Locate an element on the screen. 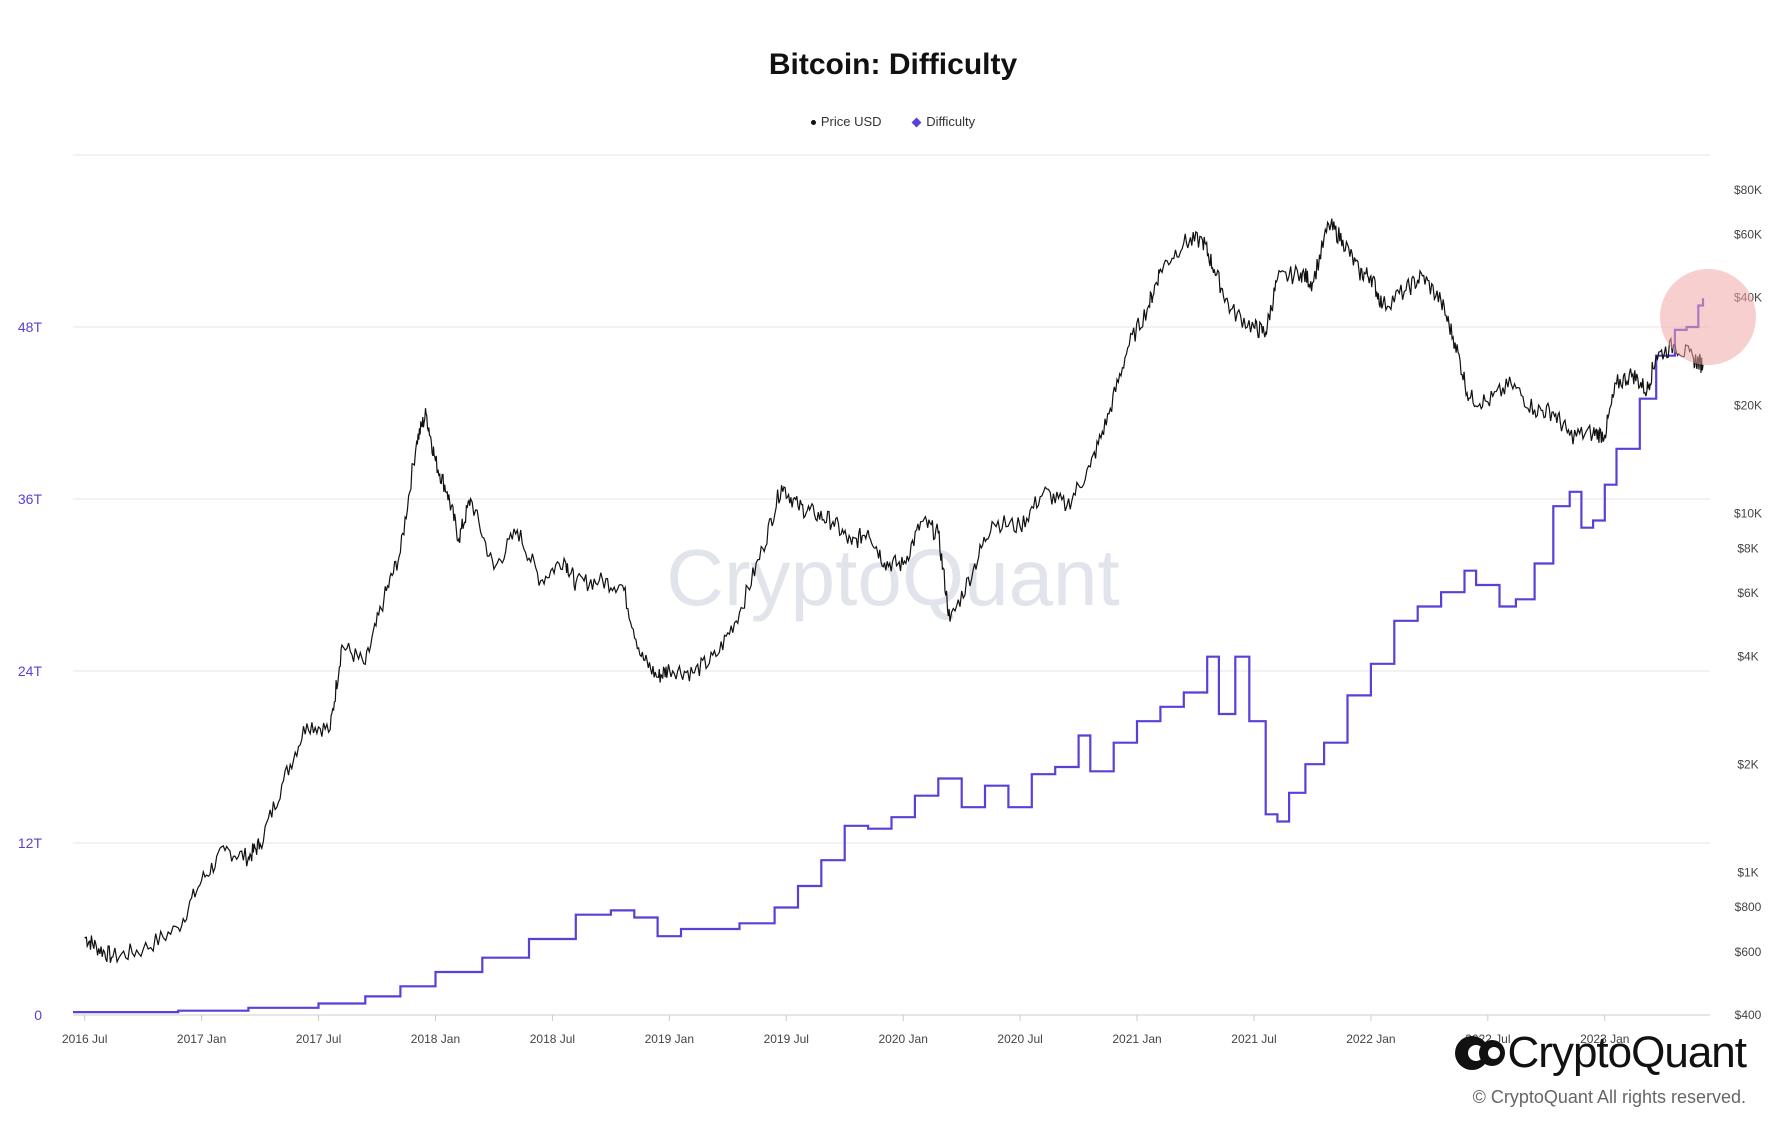  left-axis-tick-label: 48T is located at coordinates (30, 327).